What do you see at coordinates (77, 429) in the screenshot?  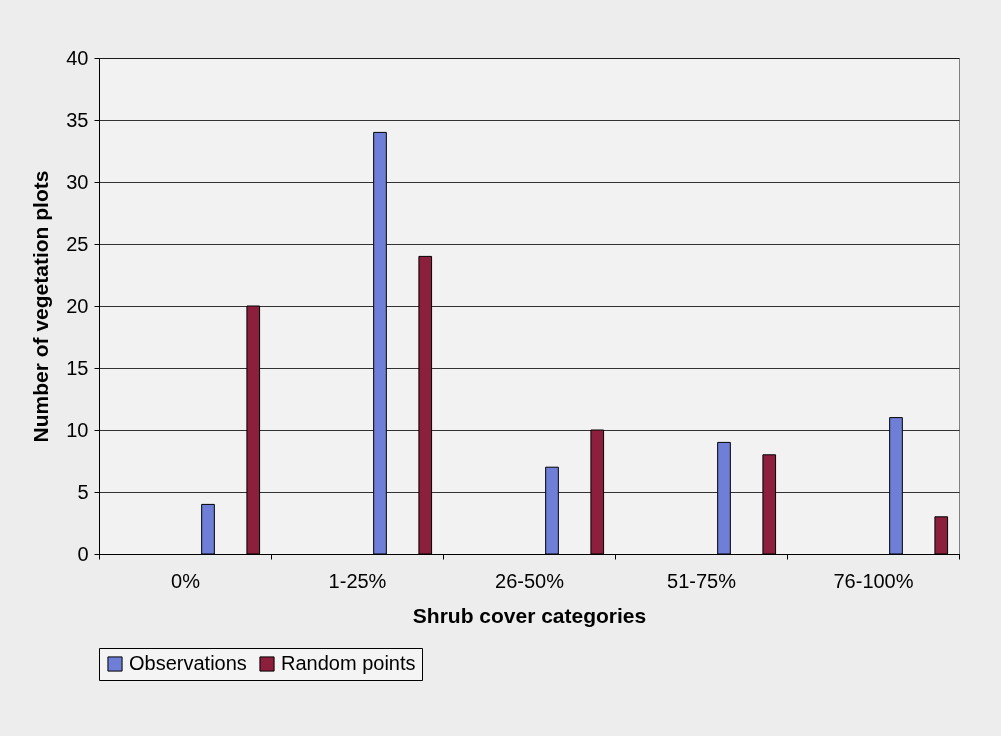 I see `y-tick-label: 10` at bounding box center [77, 429].